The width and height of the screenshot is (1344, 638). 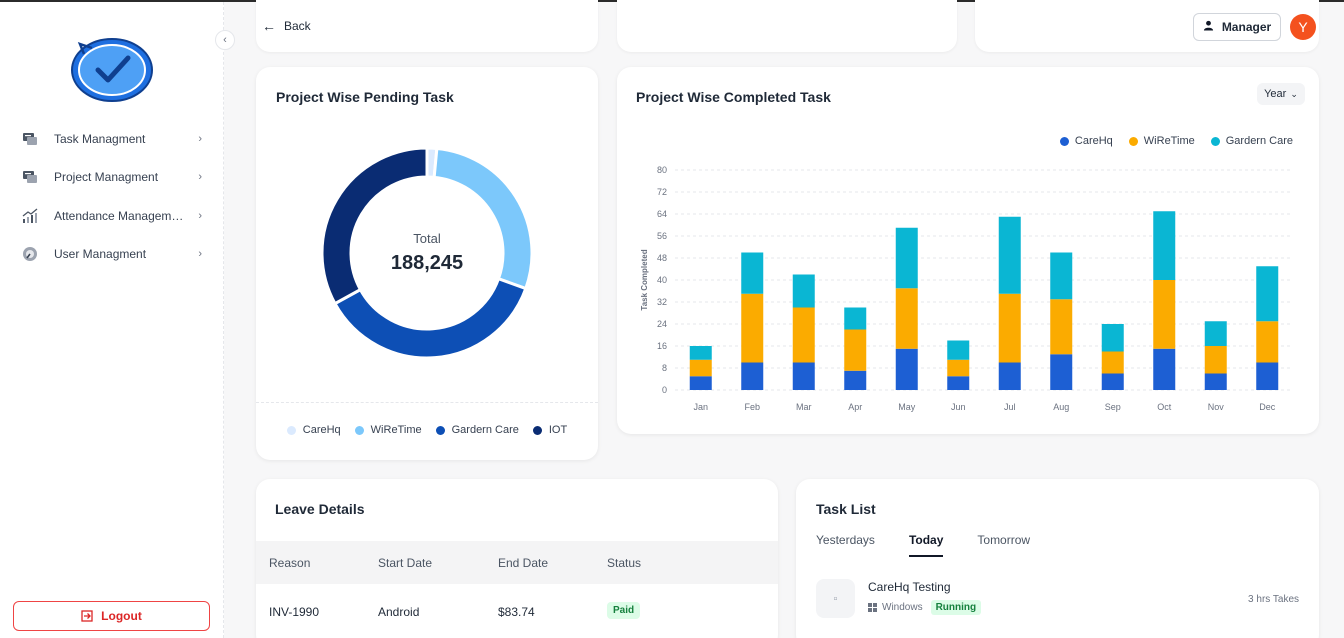 I want to click on bar-gardern-care-jun, so click(x=958, y=350).